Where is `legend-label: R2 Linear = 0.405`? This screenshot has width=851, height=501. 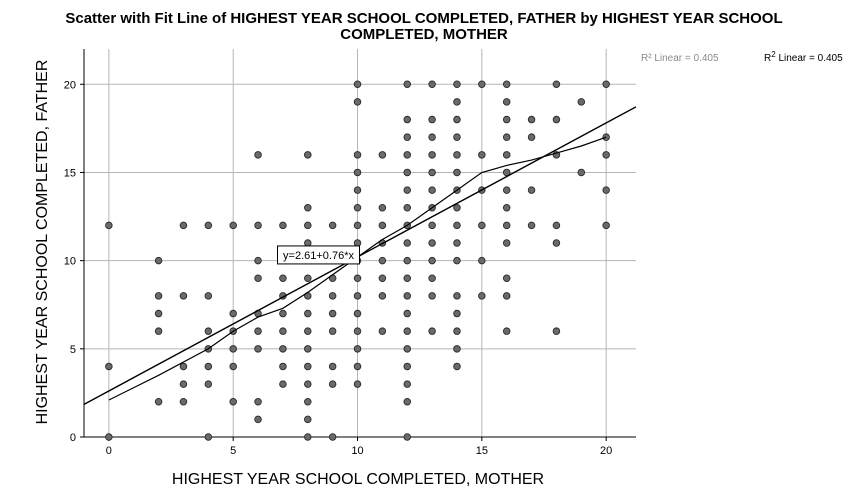 legend-label: R2 Linear = 0.405 is located at coordinates (803, 57).